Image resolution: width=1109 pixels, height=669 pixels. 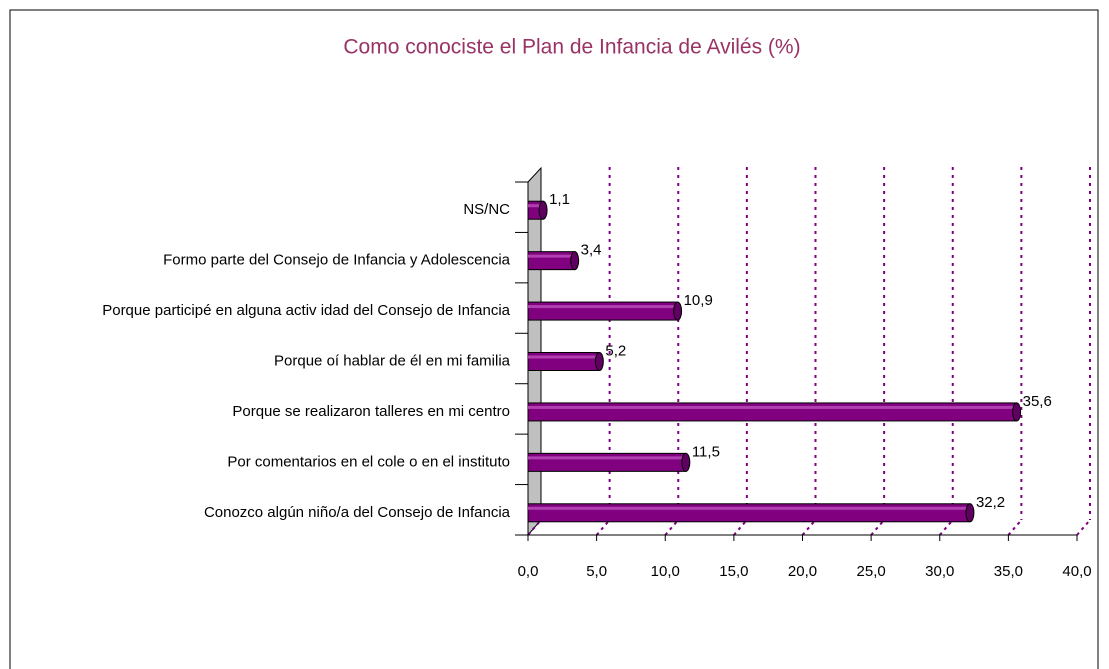 What do you see at coordinates (486, 209) in the screenshot?
I see `y-tick-label: NS/NC` at bounding box center [486, 209].